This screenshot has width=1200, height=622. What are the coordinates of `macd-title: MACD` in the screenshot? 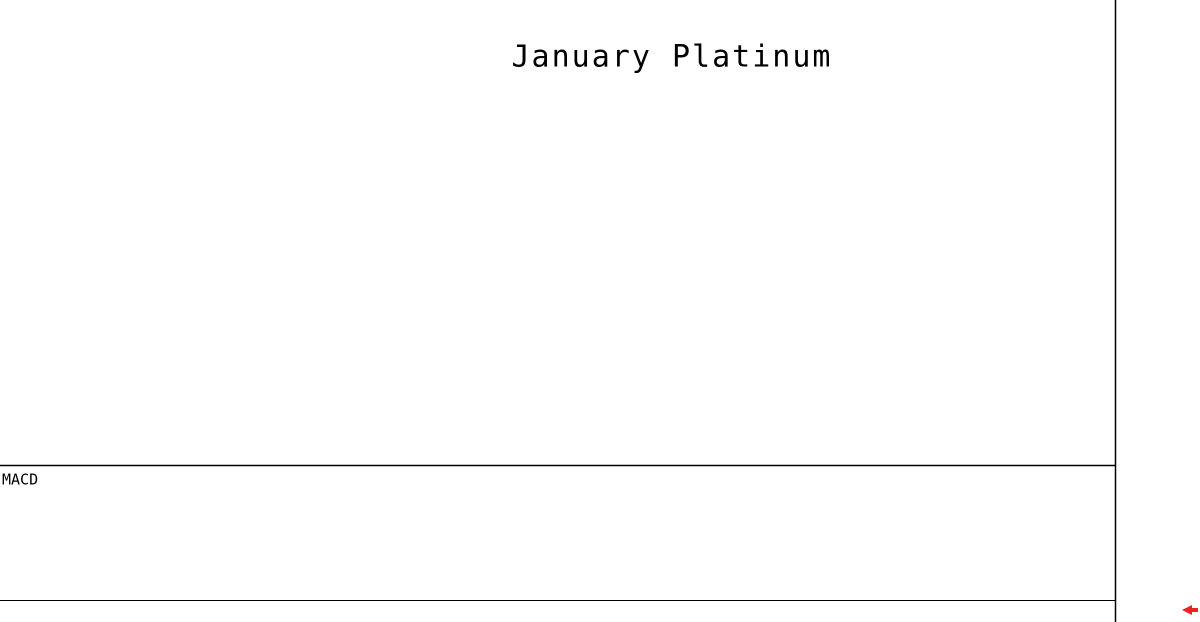 It's located at (20, 480).